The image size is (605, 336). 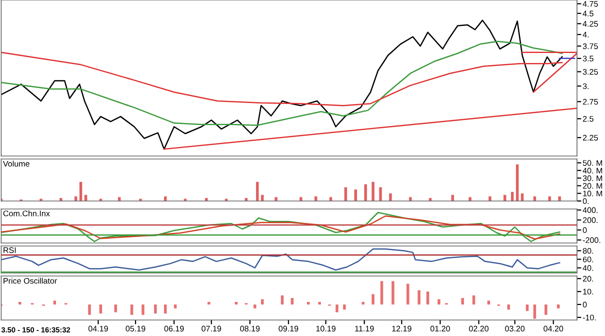 I want to click on x-tick-label: 05.19, so click(x=136, y=329).